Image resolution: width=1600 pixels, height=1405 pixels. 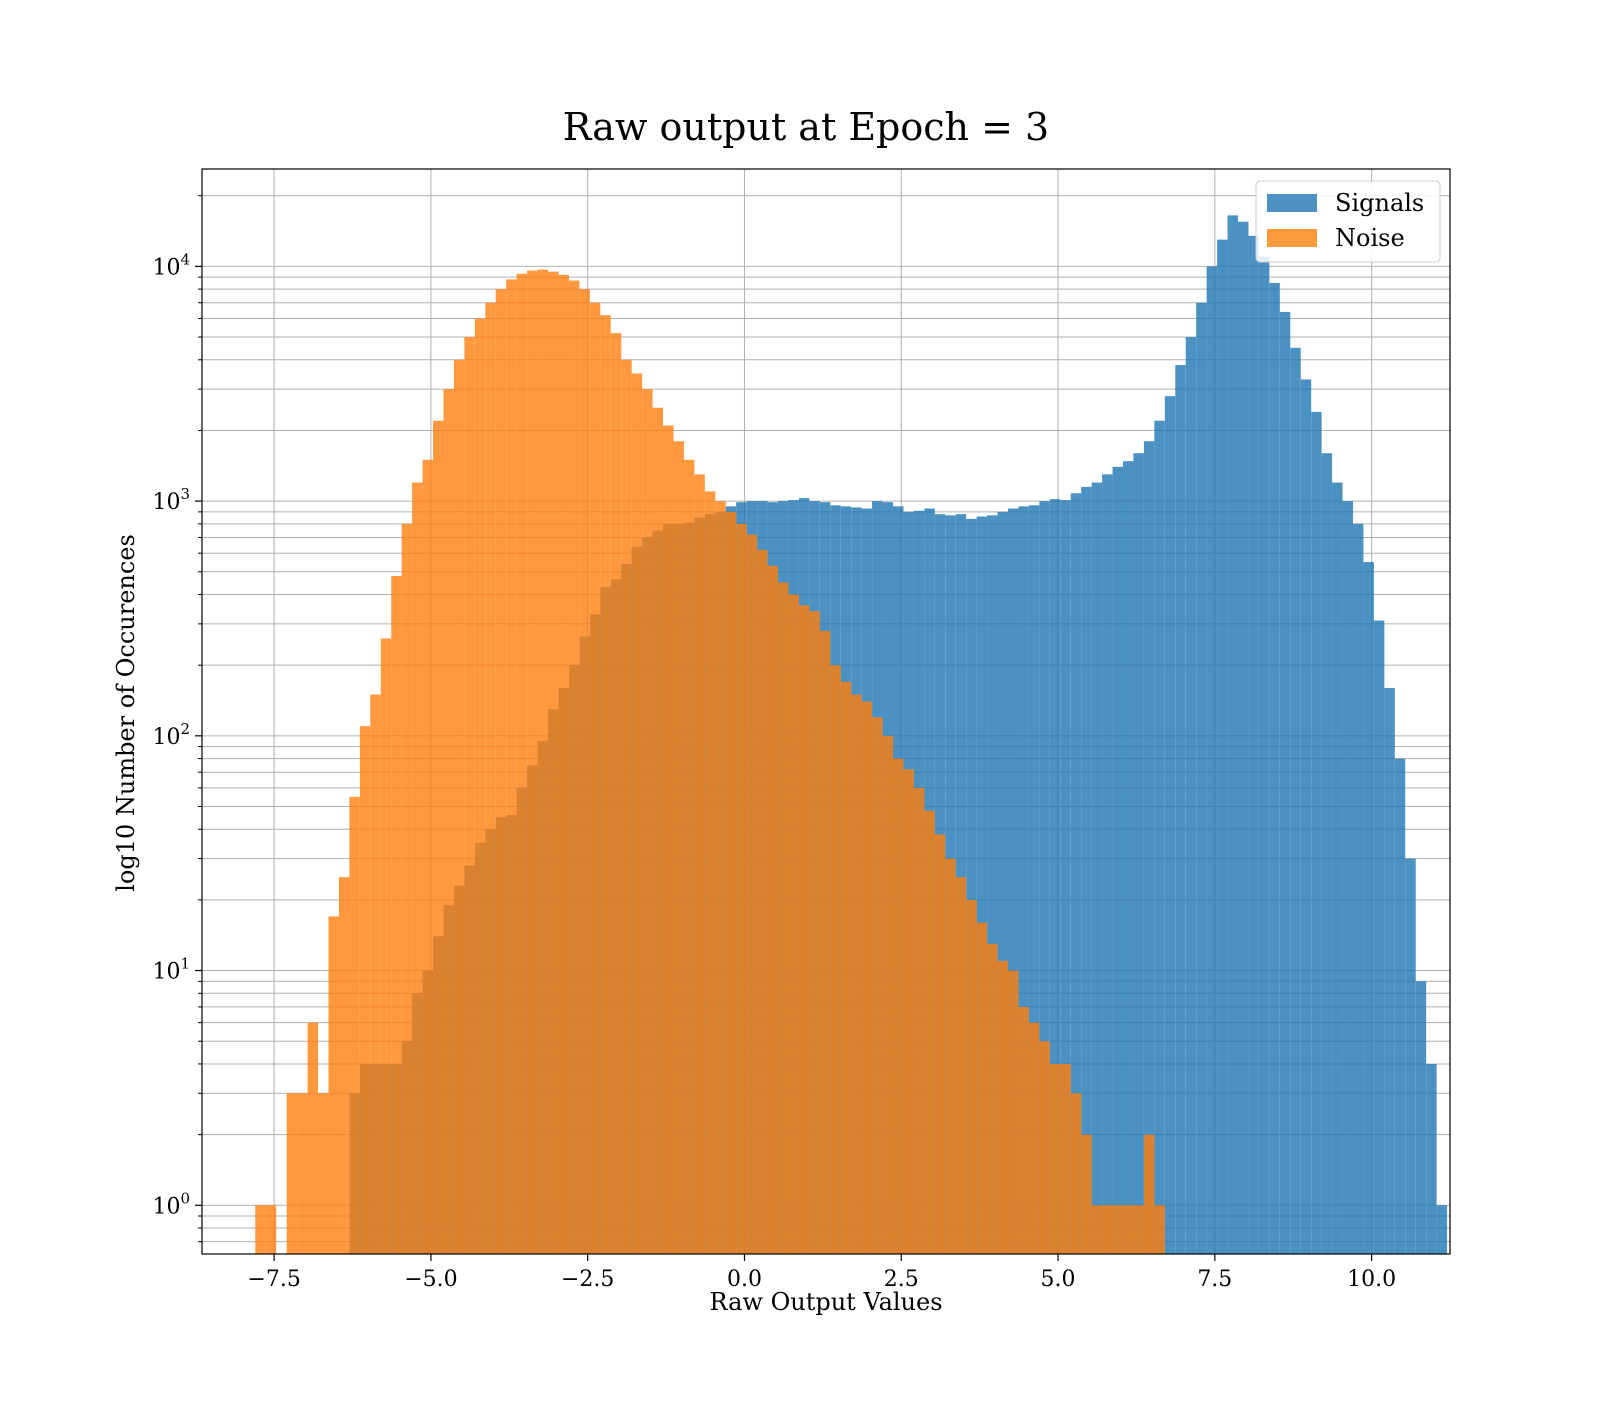 What do you see at coordinates (171, 970) in the screenshot?
I see `y-tick-label: 10¹` at bounding box center [171, 970].